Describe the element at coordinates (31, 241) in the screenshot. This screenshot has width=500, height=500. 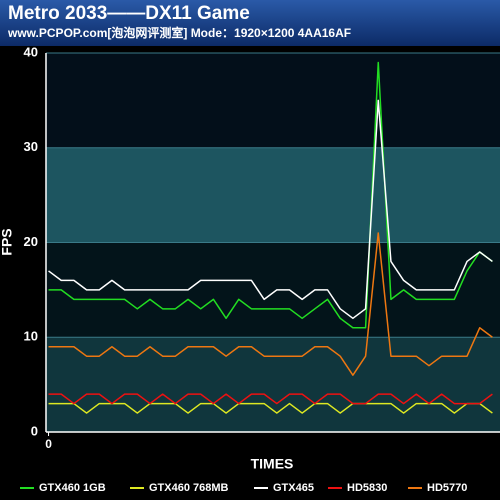
I see `y-tick-label: 20` at that location.